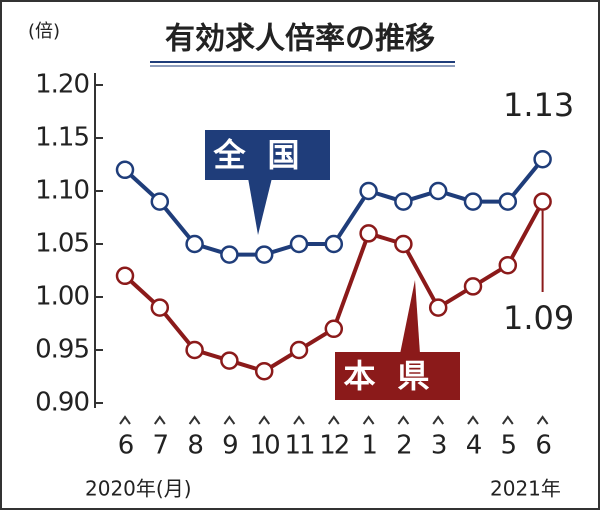  What do you see at coordinates (403, 446) in the screenshot?
I see `x-tick-label: 2` at bounding box center [403, 446].